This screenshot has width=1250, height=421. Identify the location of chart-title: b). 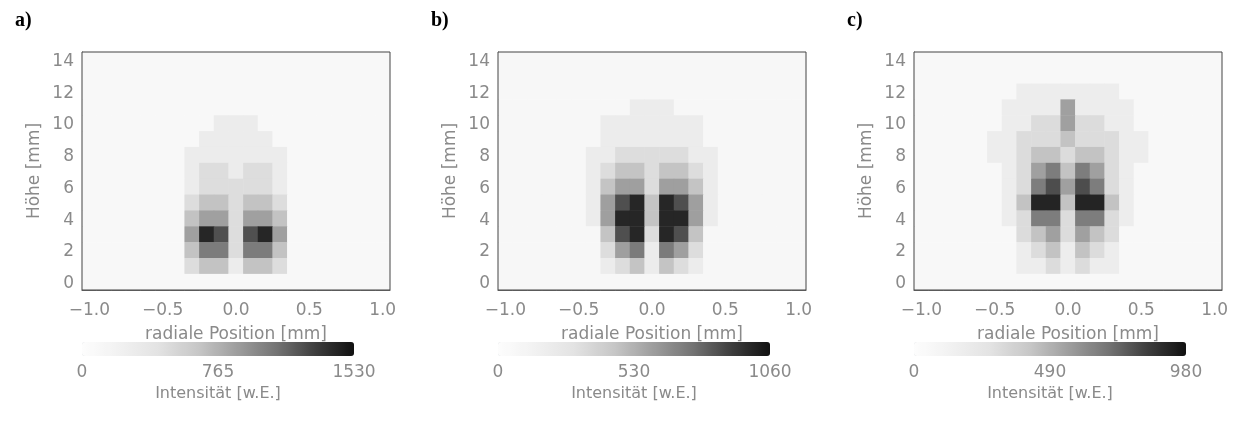
(440, 19).